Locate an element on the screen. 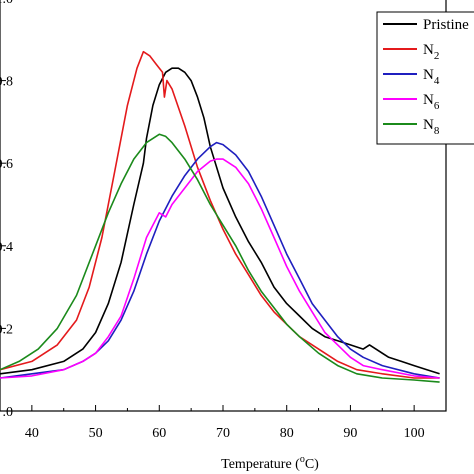 The width and height of the screenshot is (474, 474). legend-label: N2 is located at coordinates (431, 52).